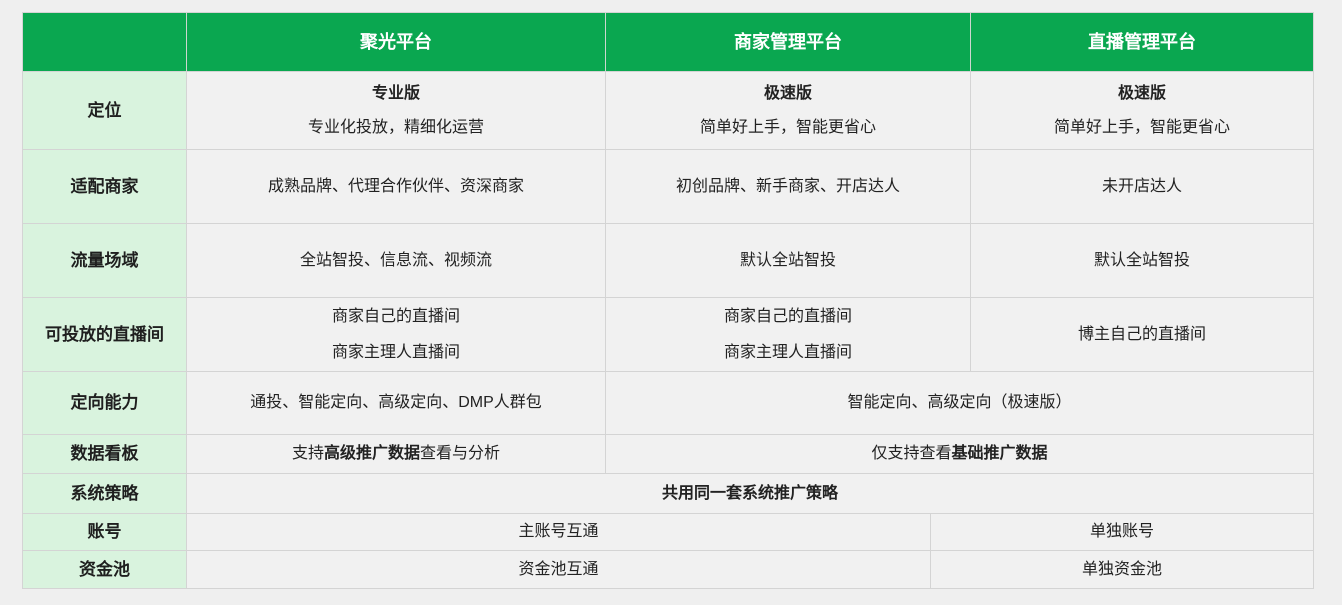  Describe the element at coordinates (105, 110) in the screenshot. I see `row-label-positioning: 定位` at that location.